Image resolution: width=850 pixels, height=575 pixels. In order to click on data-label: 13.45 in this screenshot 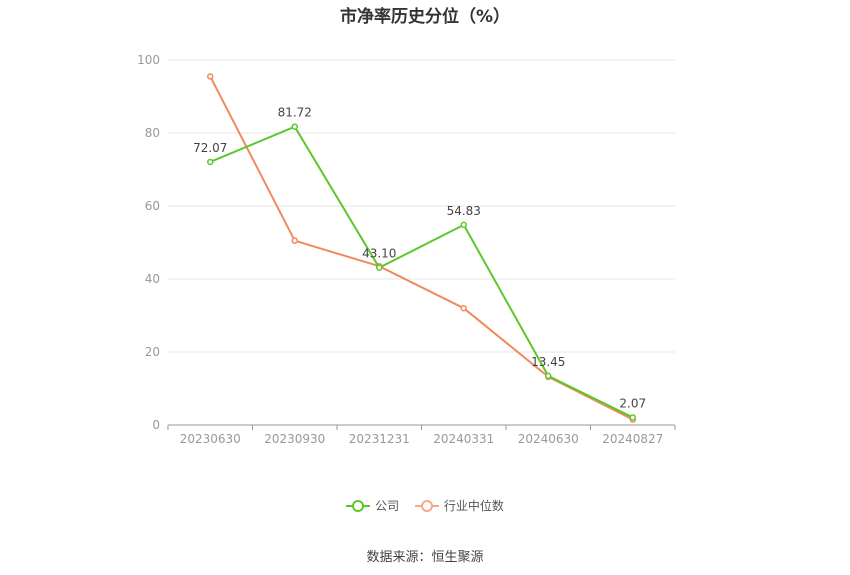, I will do `click(548, 362)`.